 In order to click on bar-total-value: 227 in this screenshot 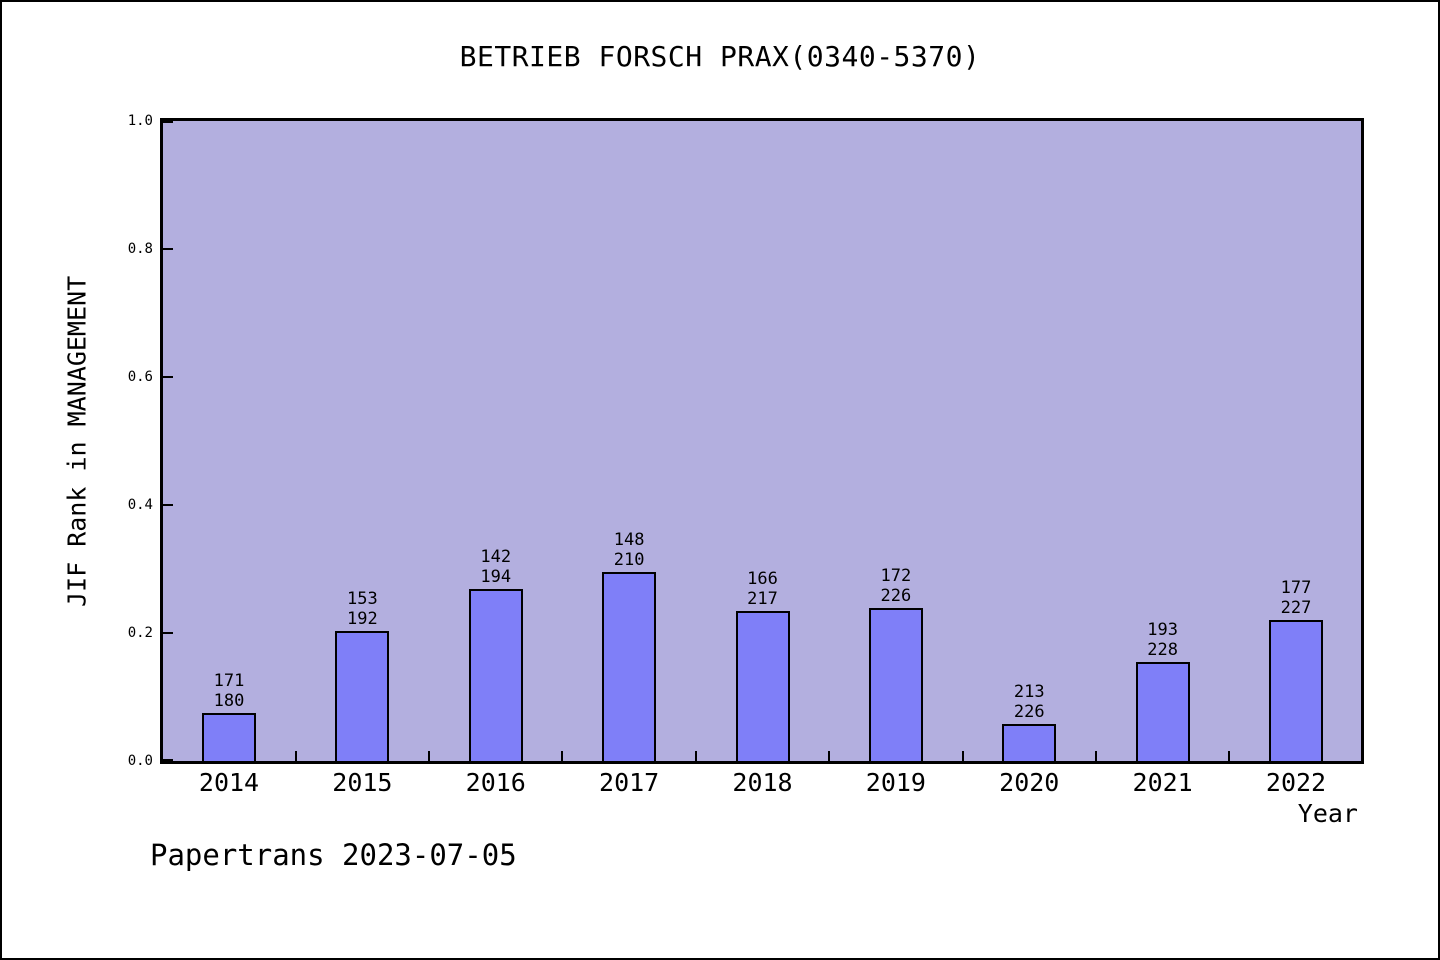, I will do `click(1296, 608)`.